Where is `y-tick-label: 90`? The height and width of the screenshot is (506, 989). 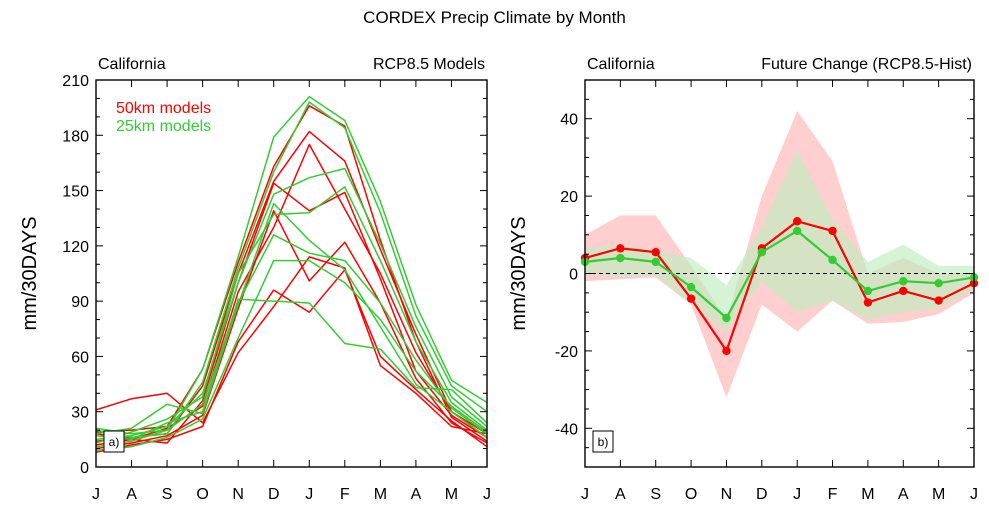
y-tick-label: 90 is located at coordinates (80, 302).